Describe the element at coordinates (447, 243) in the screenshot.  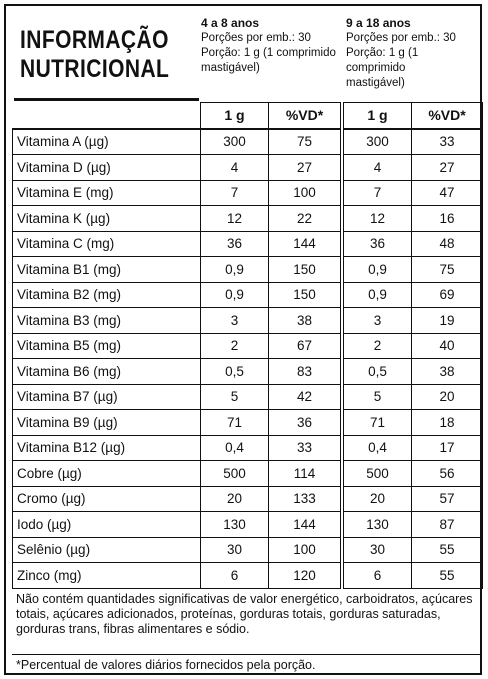
I see `vd-9-18: 48` at that location.